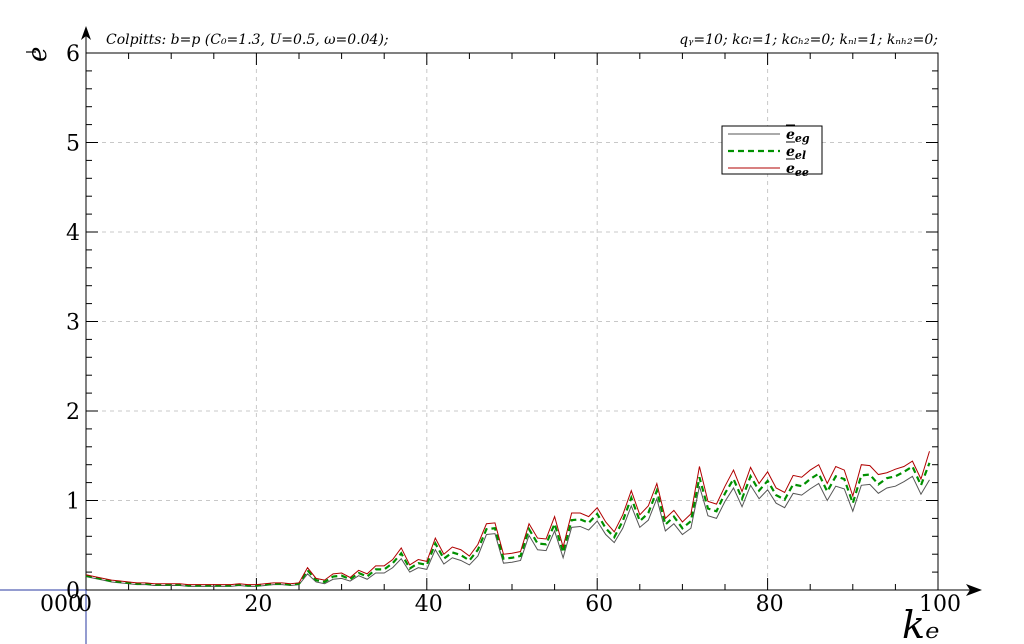 This screenshot has width=1024, height=644. What do you see at coordinates (85, 604) in the screenshot?
I see `x-tick-label-0: 0` at bounding box center [85, 604].